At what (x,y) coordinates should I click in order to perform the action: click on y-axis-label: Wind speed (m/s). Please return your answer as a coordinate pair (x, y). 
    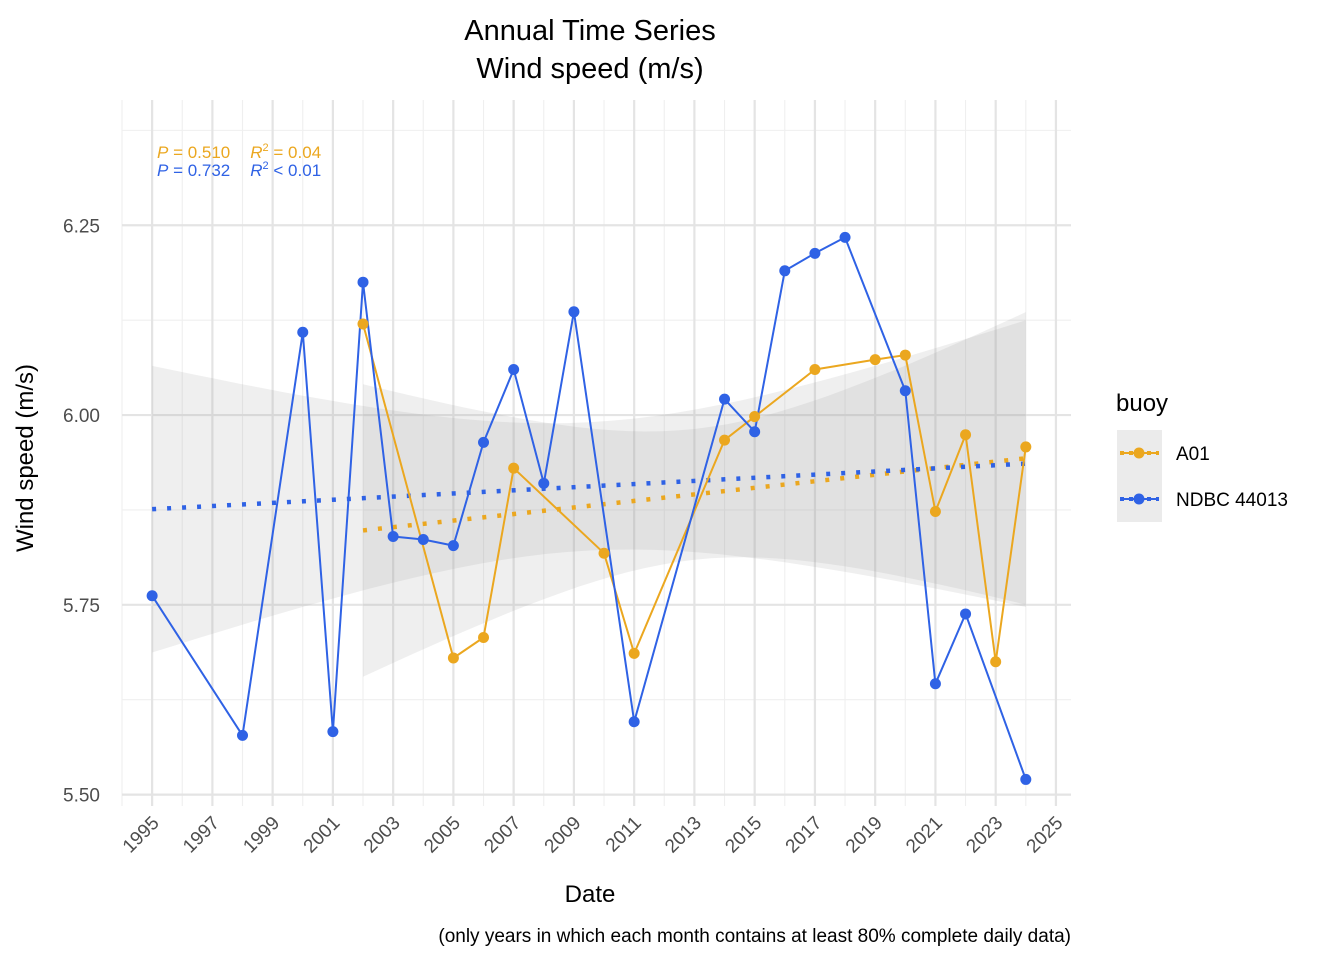
    Looking at the image, I should click on (25, 458).